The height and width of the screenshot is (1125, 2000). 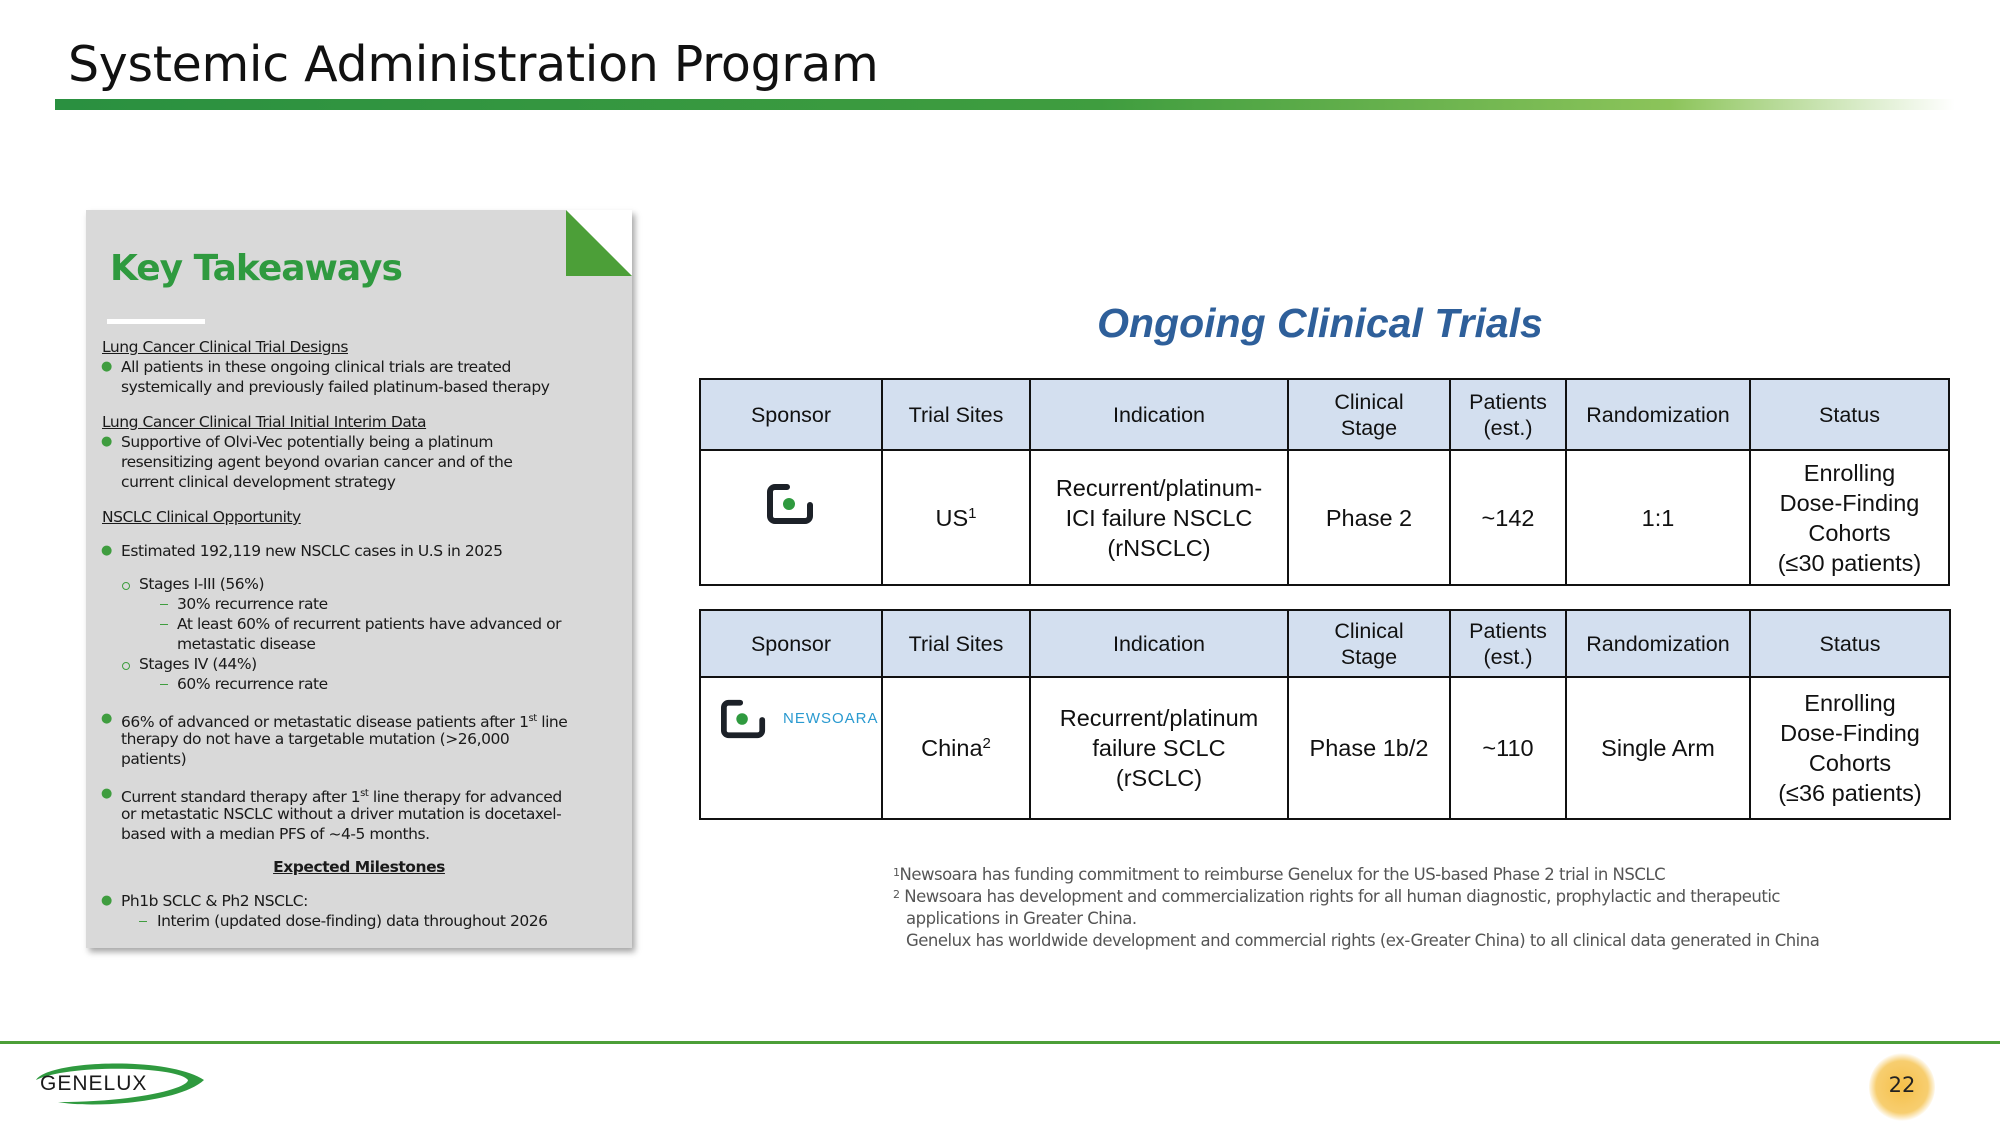 I want to click on sub-bullet-text: Stages IV (44%), so click(x=198, y=664).